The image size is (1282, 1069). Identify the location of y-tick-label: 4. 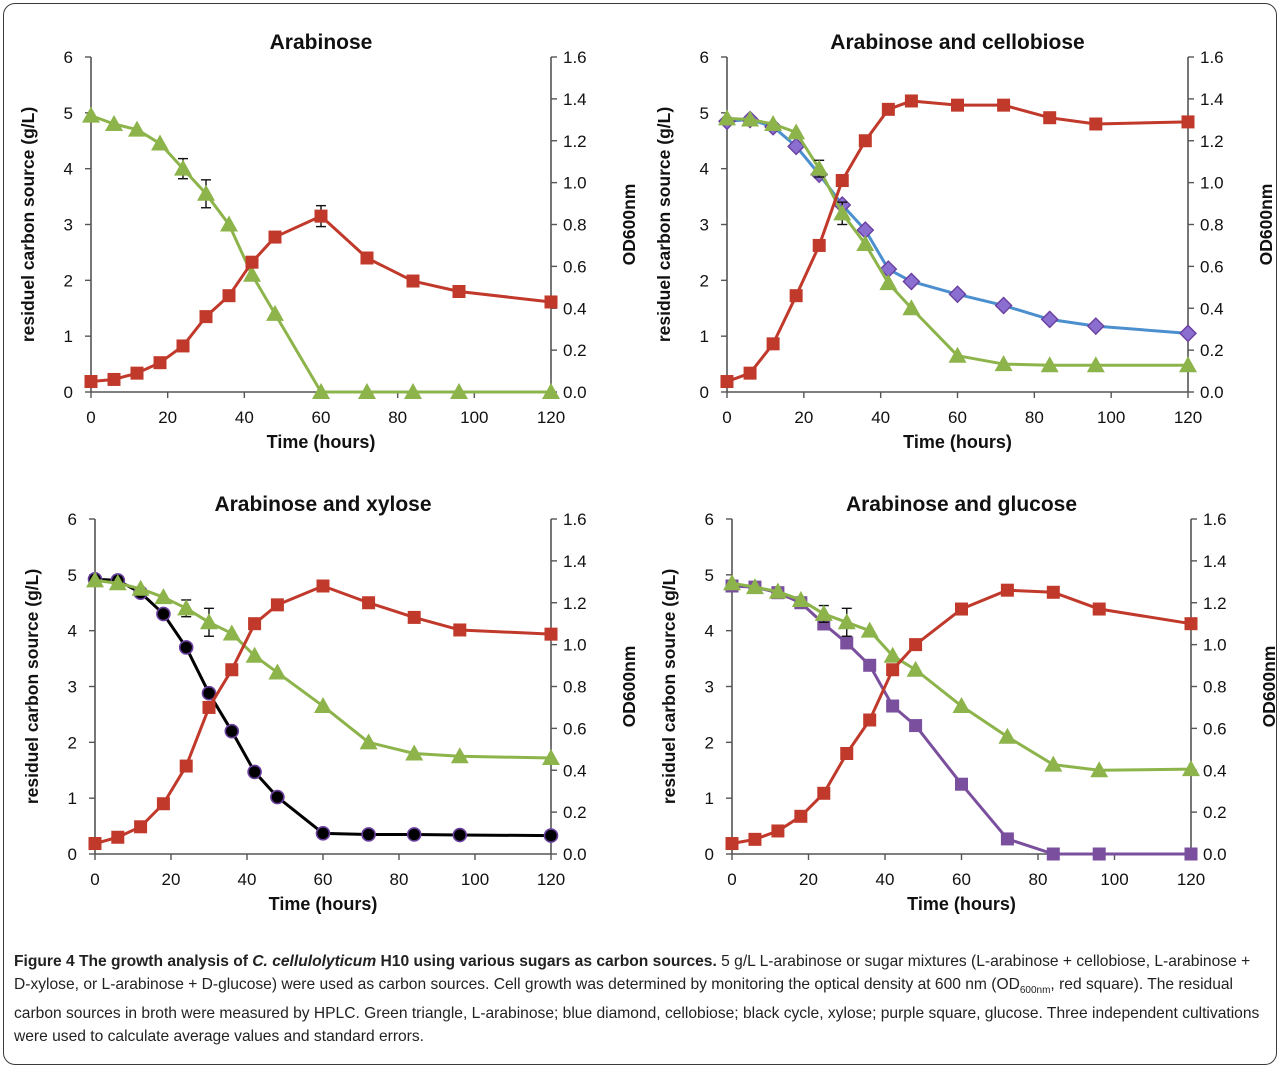
(709, 631).